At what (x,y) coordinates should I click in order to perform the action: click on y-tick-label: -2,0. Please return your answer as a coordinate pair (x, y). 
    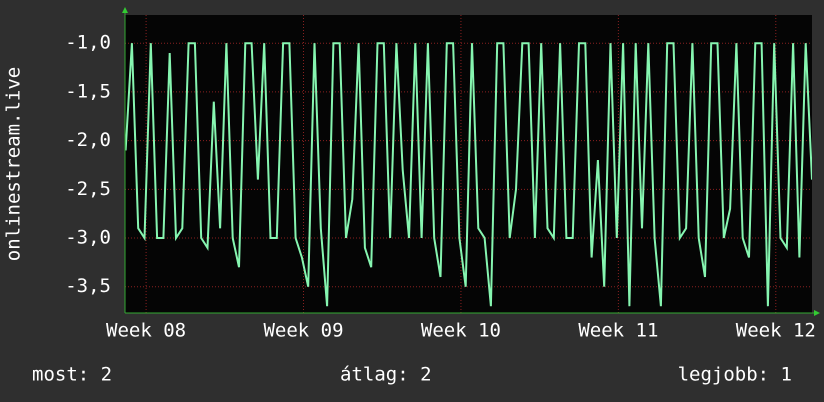
    Looking at the image, I should click on (88, 140).